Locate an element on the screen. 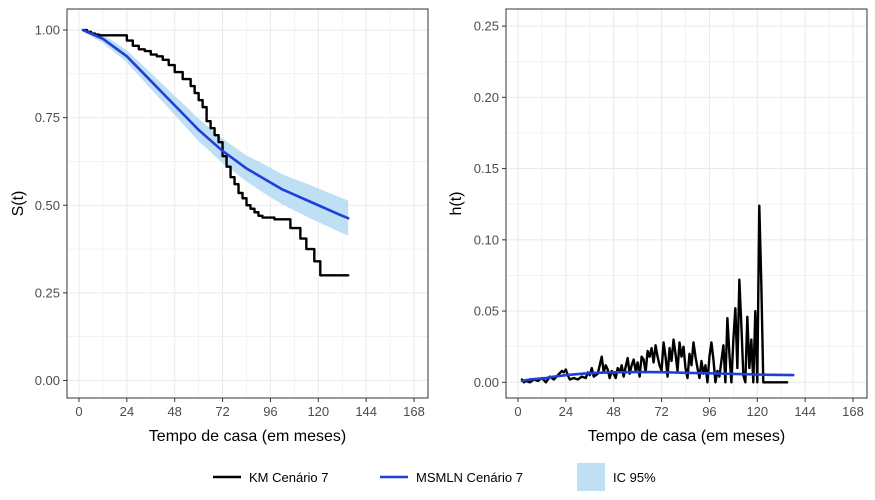 The height and width of the screenshot is (500, 875). hazard-x-tick-label: 96 is located at coordinates (709, 411).